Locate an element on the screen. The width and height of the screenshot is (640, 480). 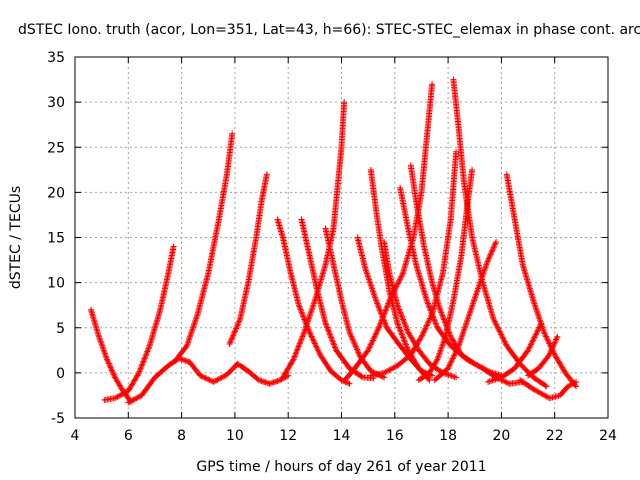
y-tick-label: -5 is located at coordinates (58, 419).